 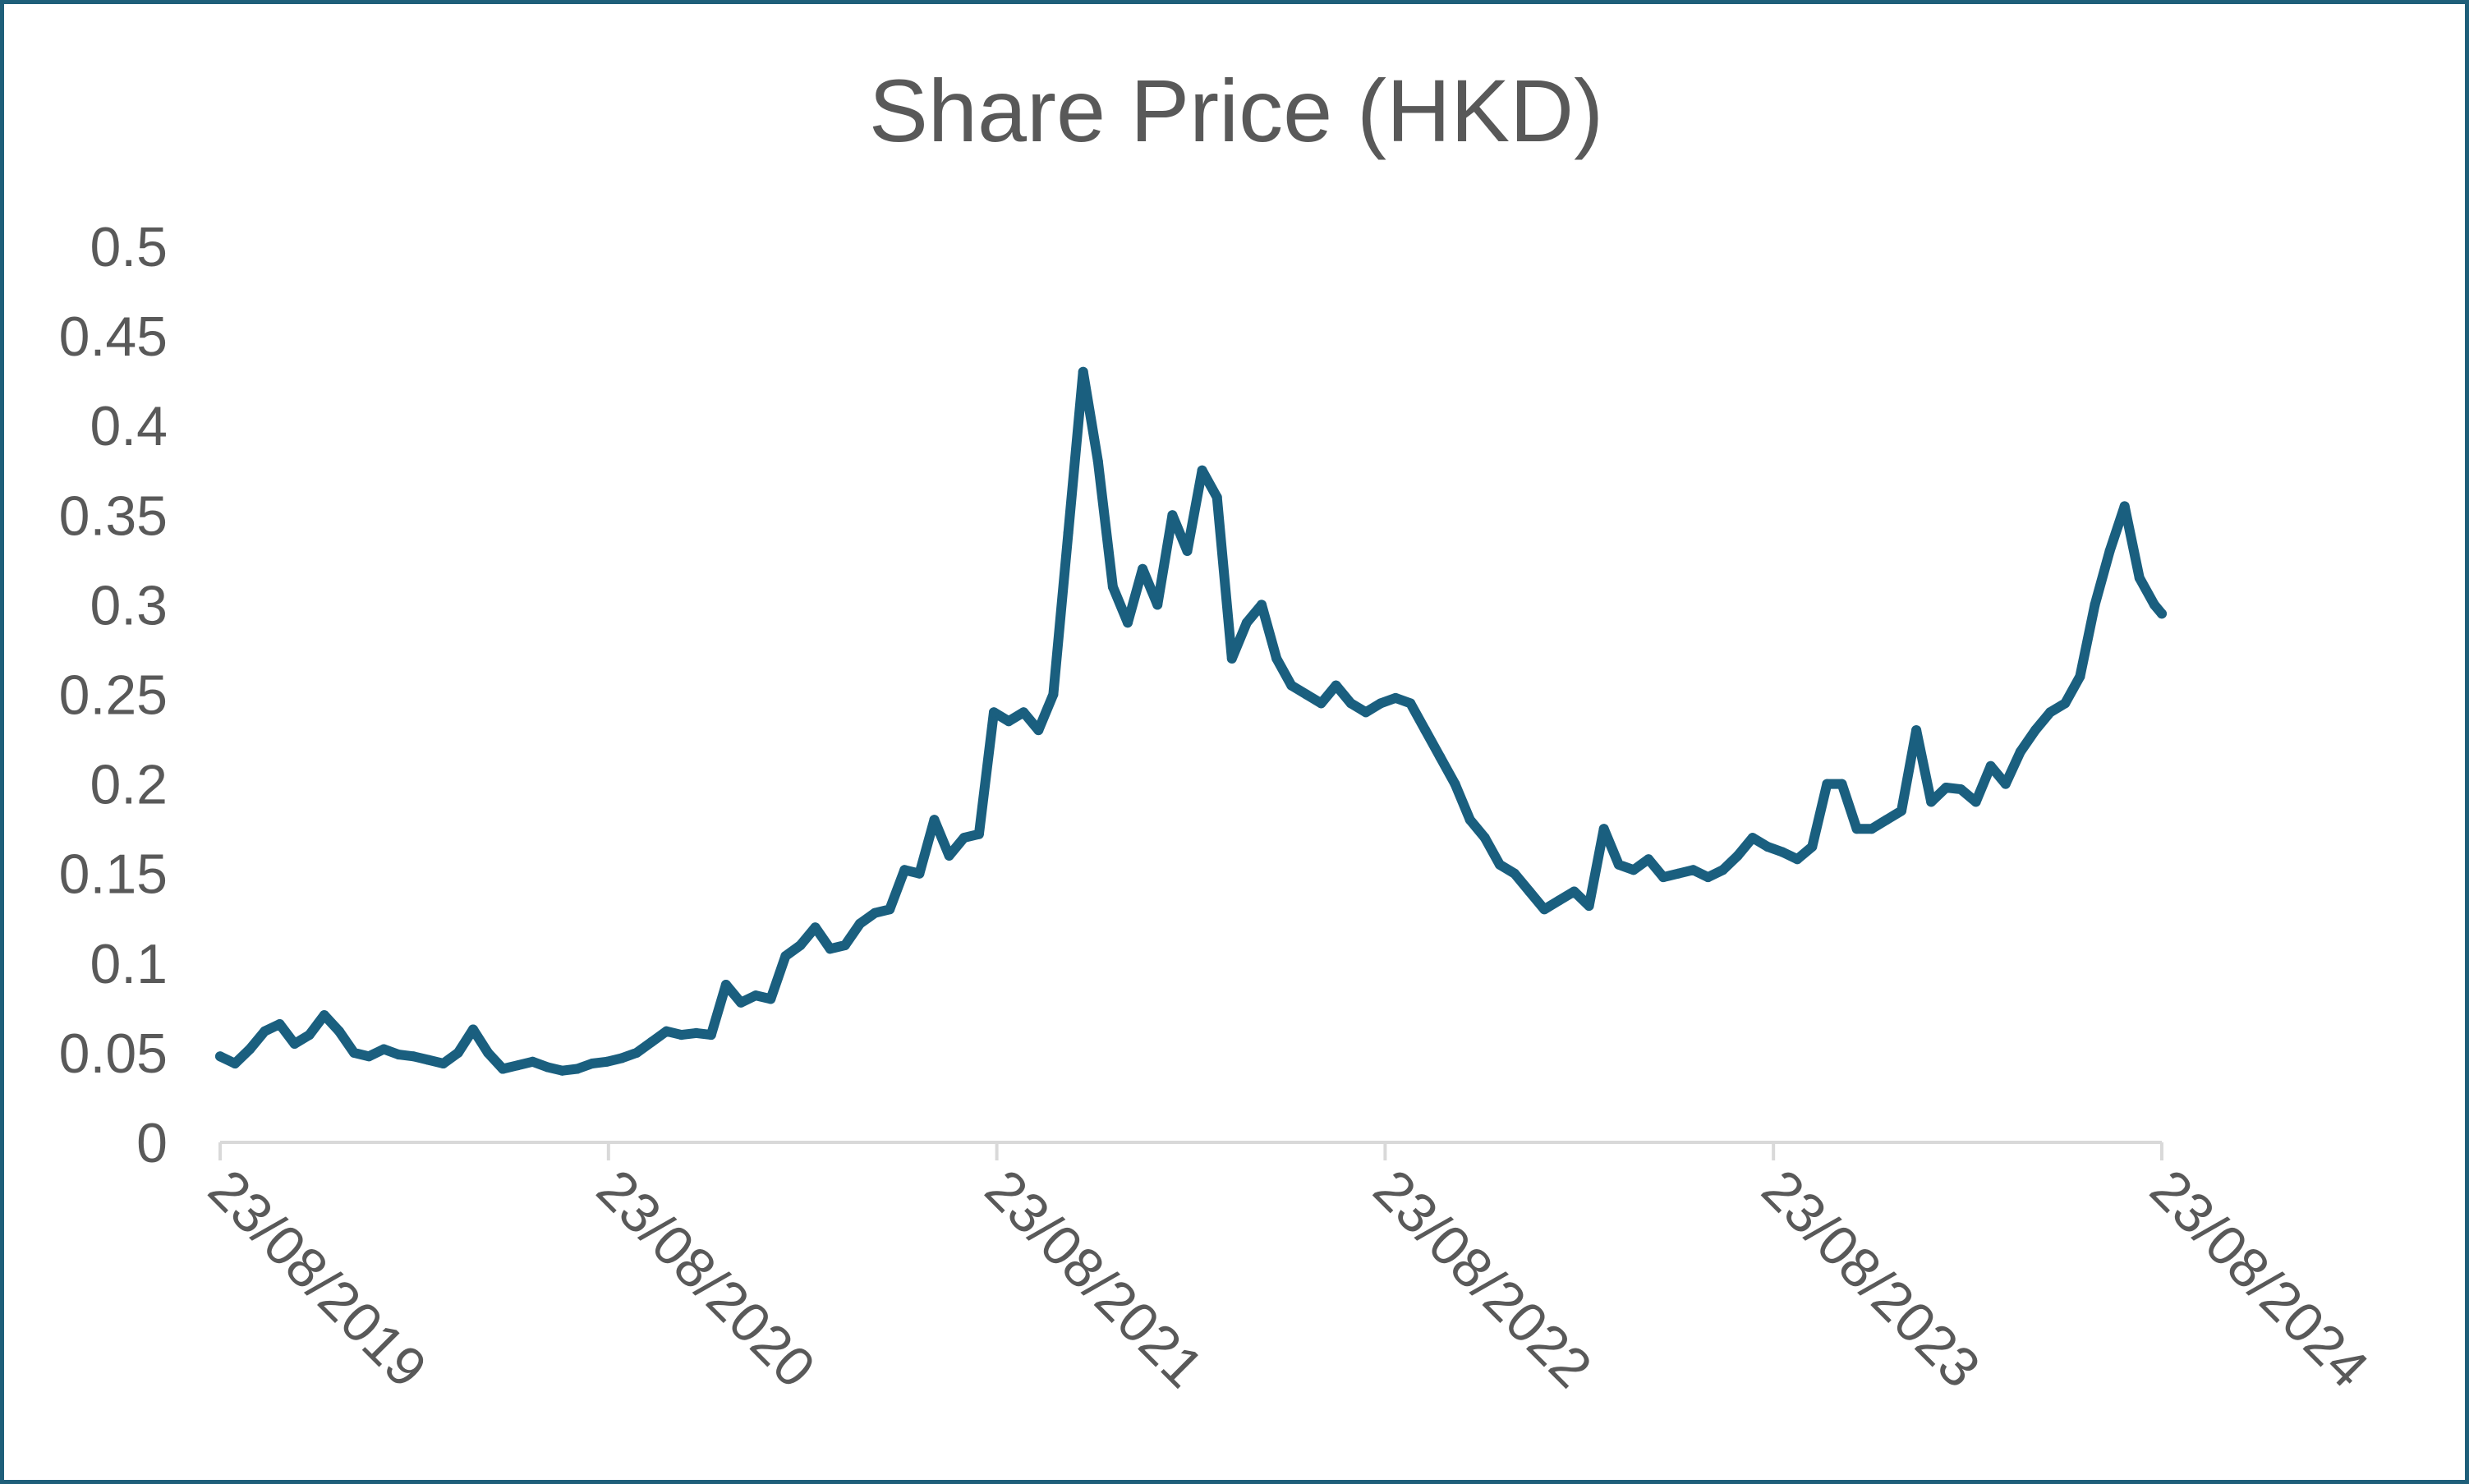 I want to click on y-tick-label: 0.15, so click(x=114, y=875).